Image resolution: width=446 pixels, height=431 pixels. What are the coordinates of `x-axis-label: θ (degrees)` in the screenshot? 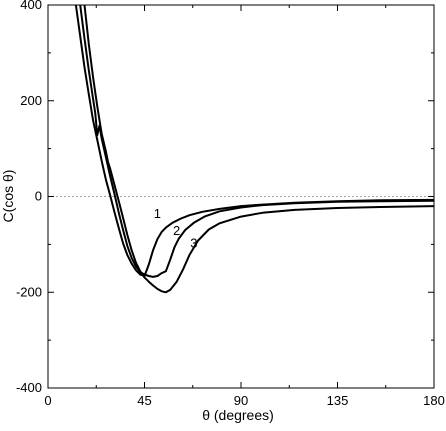 It's located at (238, 415).